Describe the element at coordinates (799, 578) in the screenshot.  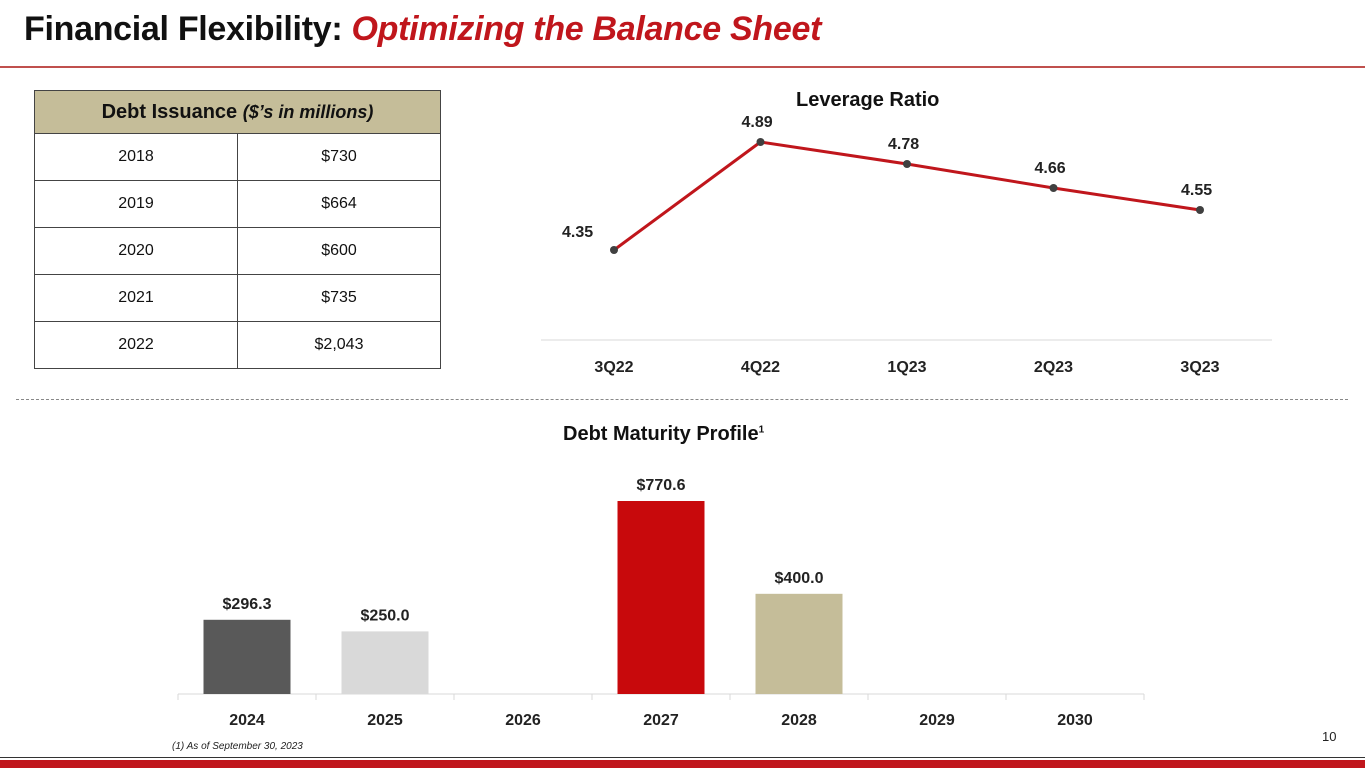
I see `maturity-data-label: $400.0` at that location.